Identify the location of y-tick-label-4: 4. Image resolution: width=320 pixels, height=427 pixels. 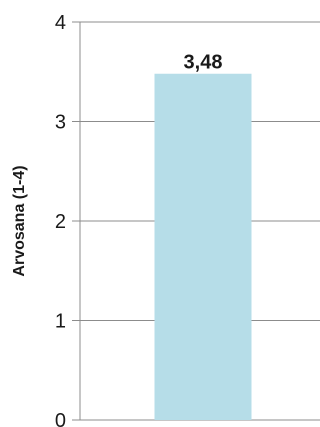
(60, 23).